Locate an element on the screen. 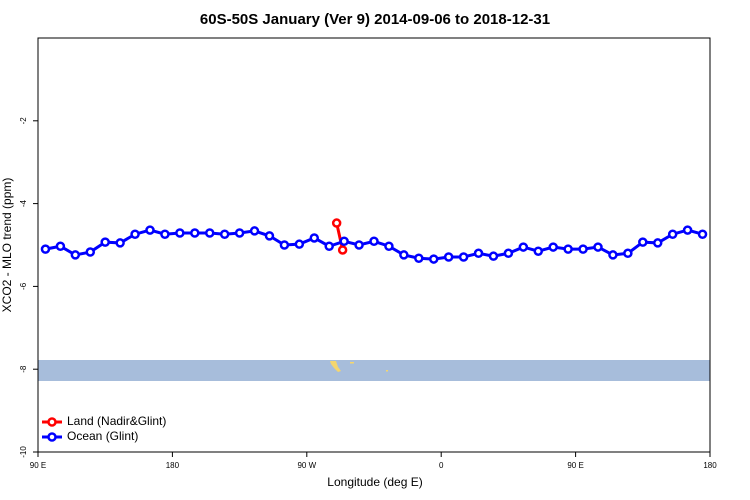 The height and width of the screenshot is (500, 750). y-tick-label: -6 is located at coordinates (23, 286).